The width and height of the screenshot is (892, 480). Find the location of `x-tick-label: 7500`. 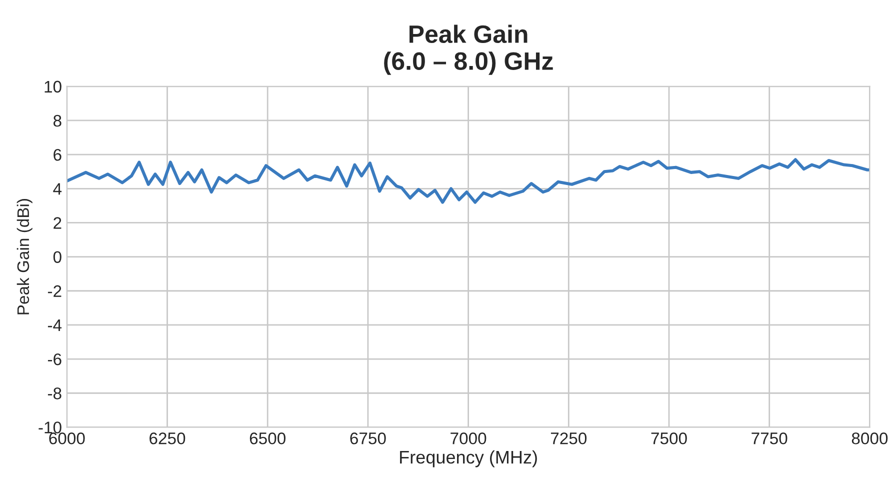

x-tick-label: 7500 is located at coordinates (669, 438).